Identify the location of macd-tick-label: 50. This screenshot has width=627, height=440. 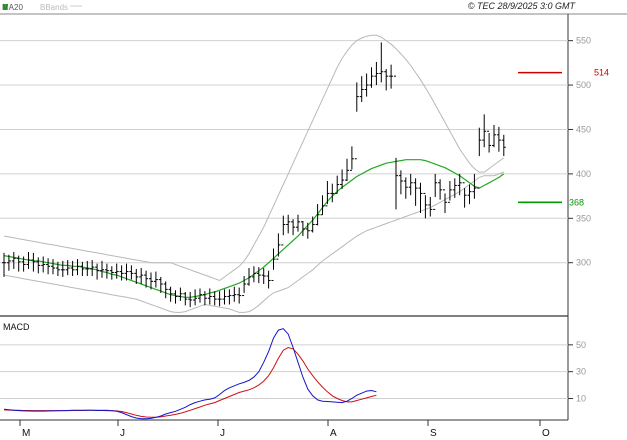
(581, 345).